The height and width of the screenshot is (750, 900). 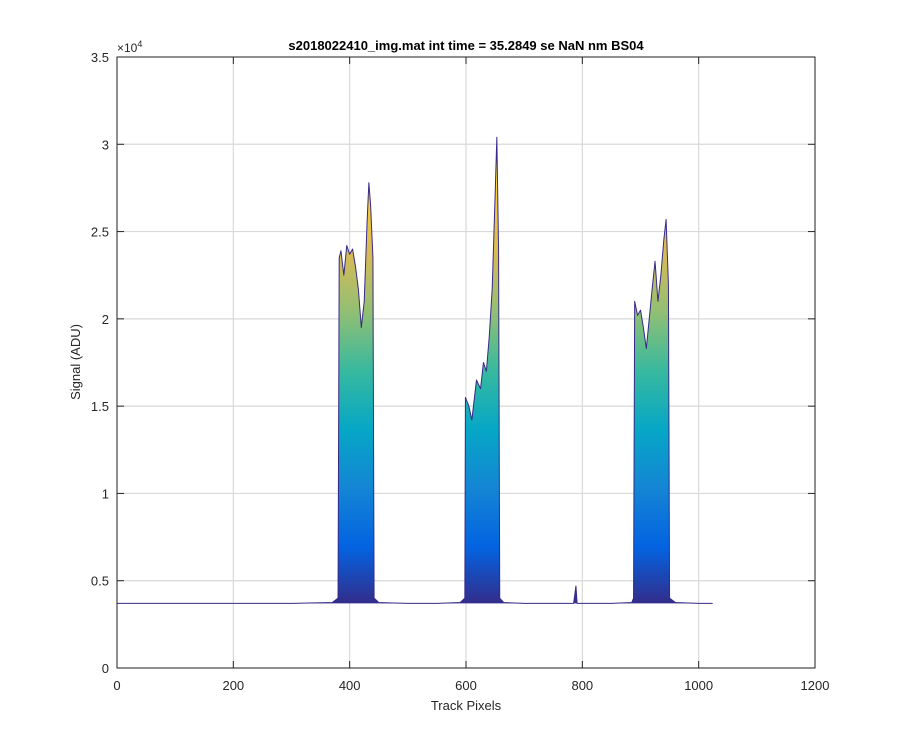 I want to click on y-tick-label: 0.5, so click(x=100, y=581).